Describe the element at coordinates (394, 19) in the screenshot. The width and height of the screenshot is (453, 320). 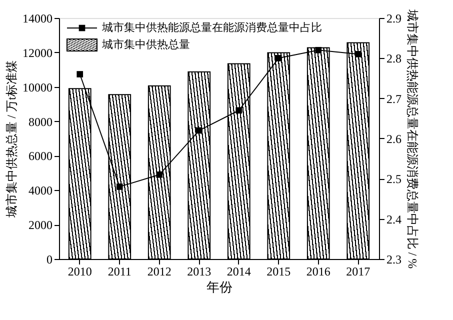
I see `y2-tick-label: 2.9` at that location.